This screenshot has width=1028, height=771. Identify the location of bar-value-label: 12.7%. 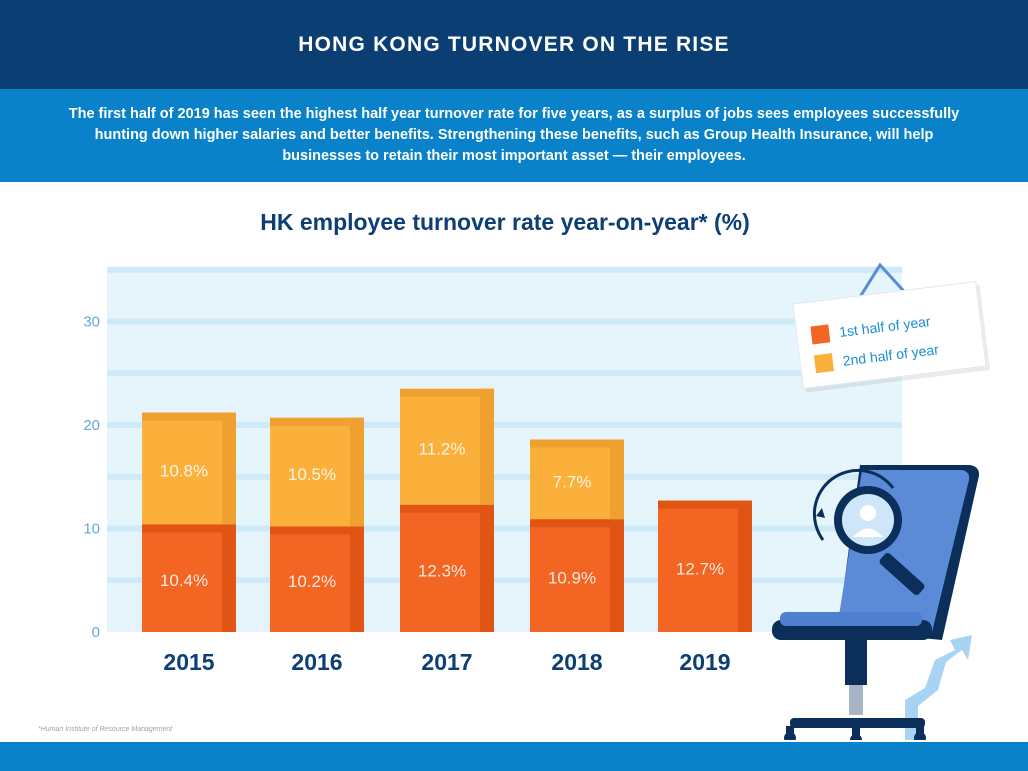
(700, 568).